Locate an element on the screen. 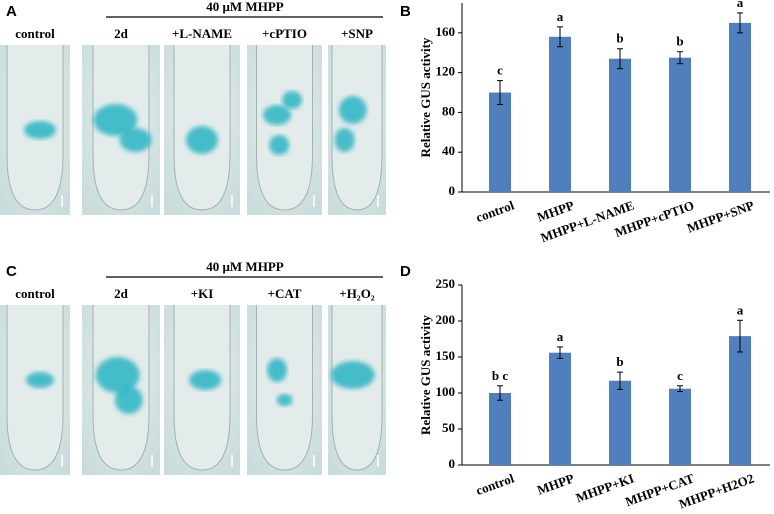 This screenshot has height=514, width=774. significance-letter: b c is located at coordinates (500, 375).